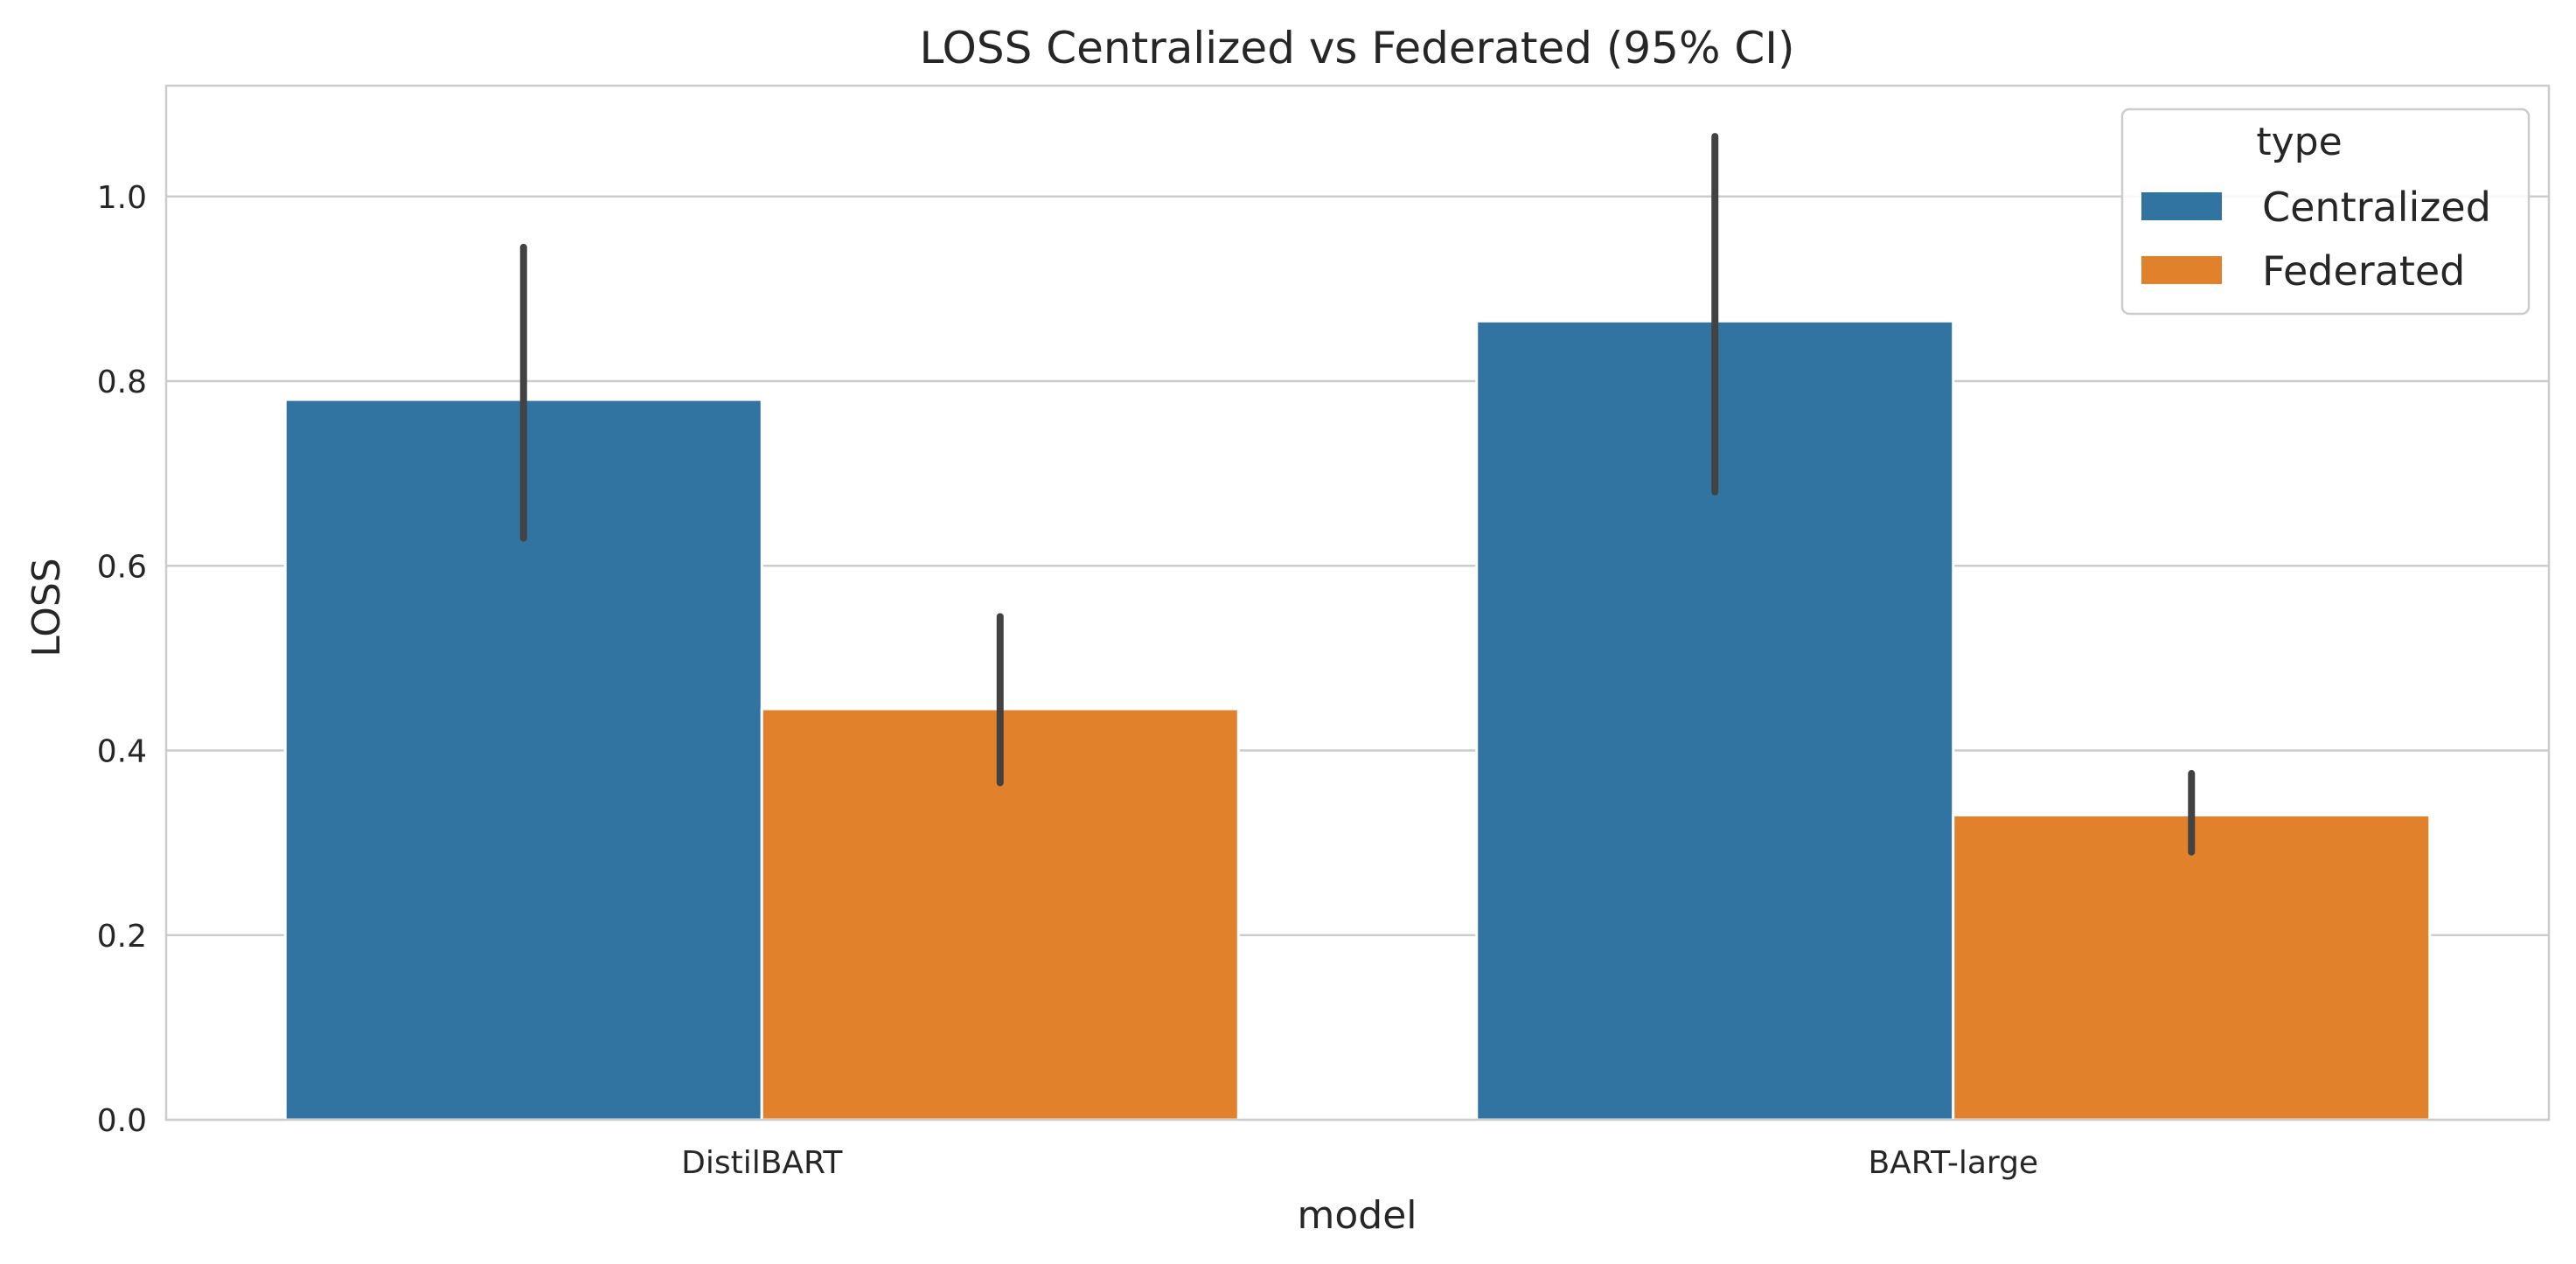  Describe the element at coordinates (1359, 1163) in the screenshot. I see `x-ticks: DistilBART BART-large` at that location.